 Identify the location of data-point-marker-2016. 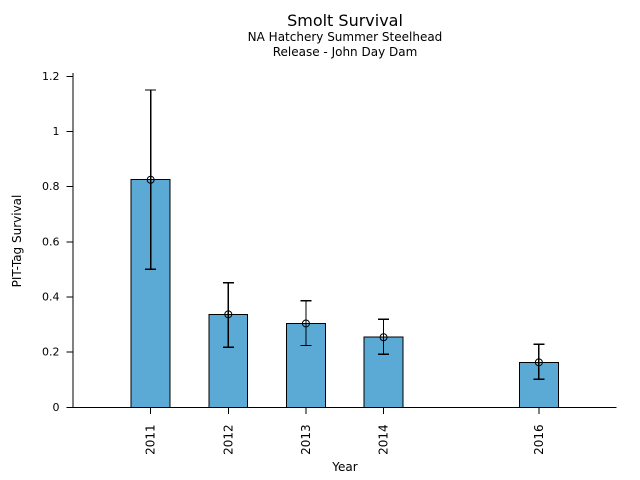
(538, 362).